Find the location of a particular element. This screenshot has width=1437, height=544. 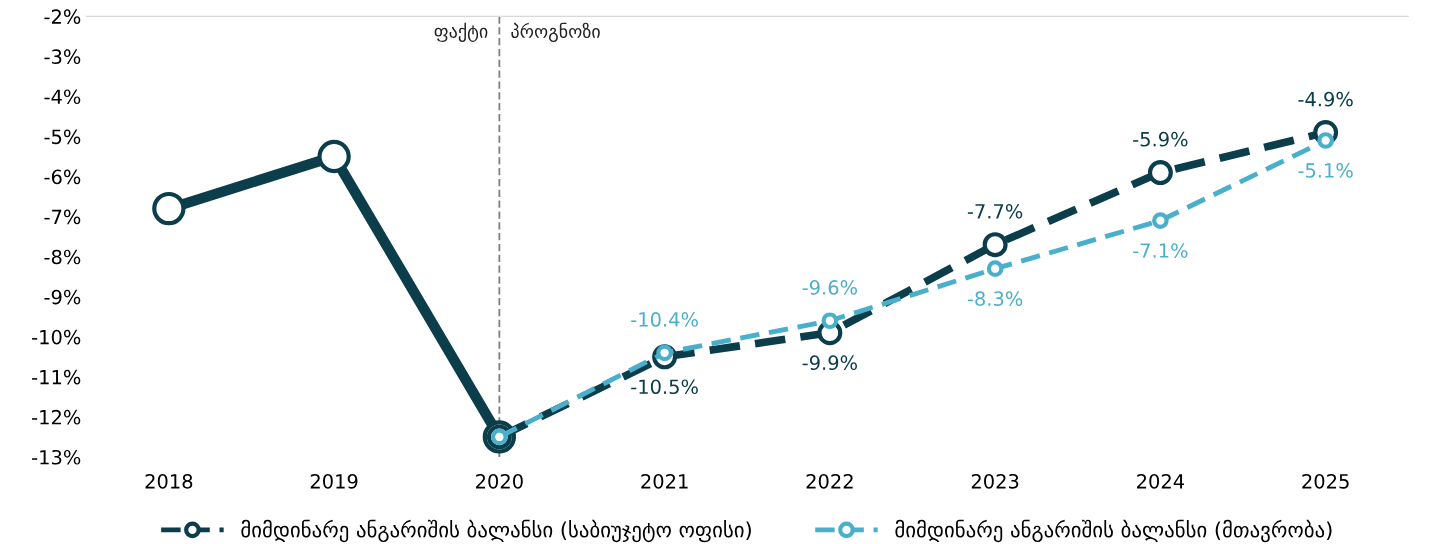

legend-label: მიმდინარე ანგარიშის ბალანსი (მთავრობა) is located at coordinates (1113, 531).